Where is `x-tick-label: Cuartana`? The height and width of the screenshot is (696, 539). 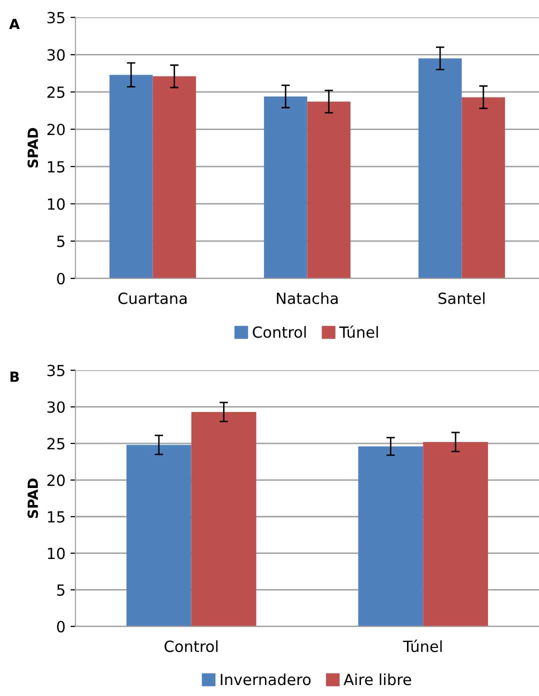 x-tick-label: Cuartana is located at coordinates (152, 298).